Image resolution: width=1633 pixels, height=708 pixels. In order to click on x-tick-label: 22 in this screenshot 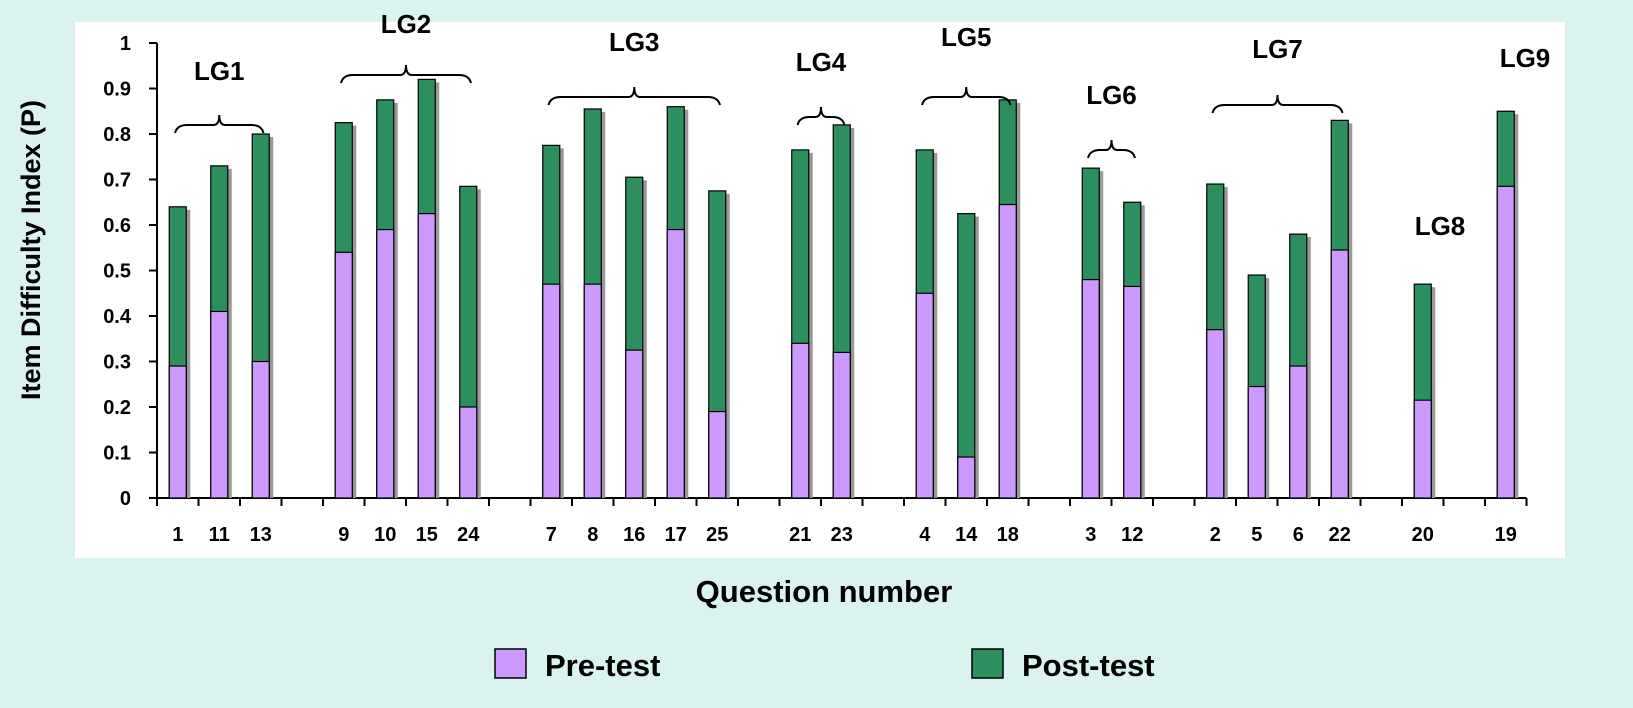, I will do `click(1340, 535)`.